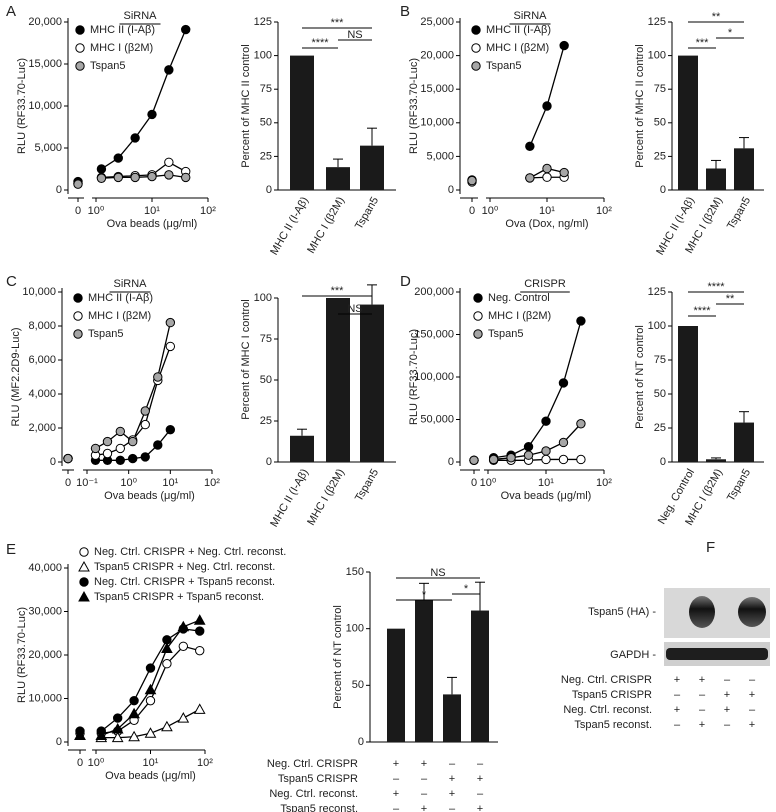  I want to click on y-axis-title: Percent of MHC II control, so click(640, 106).